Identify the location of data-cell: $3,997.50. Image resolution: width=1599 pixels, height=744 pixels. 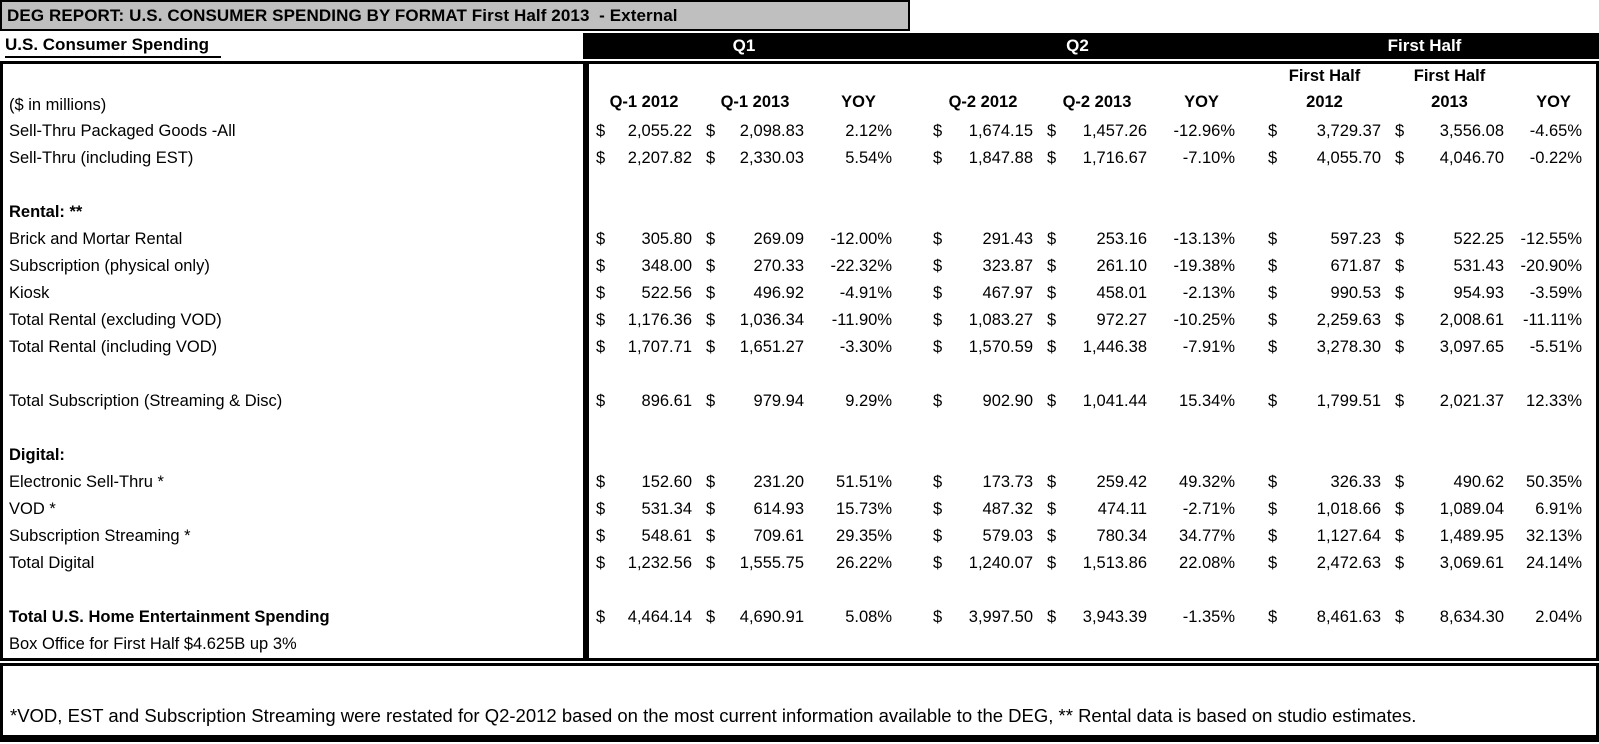
(983, 617).